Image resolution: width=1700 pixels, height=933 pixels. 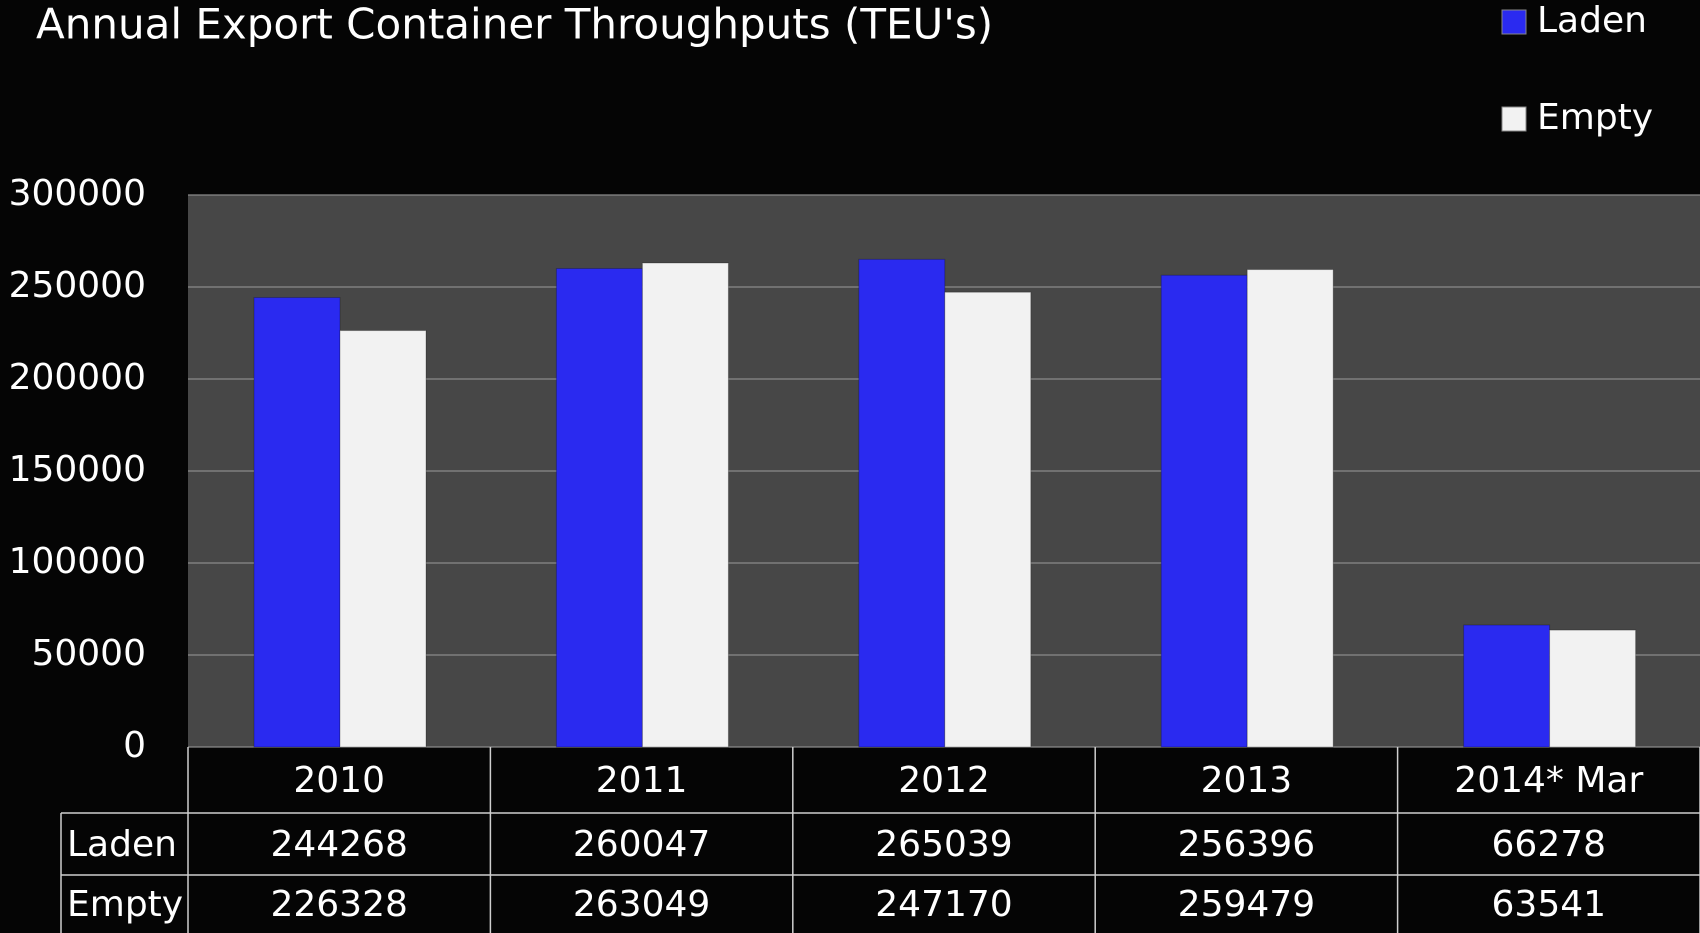 I want to click on table-row-label: Laden, so click(x=122, y=844).